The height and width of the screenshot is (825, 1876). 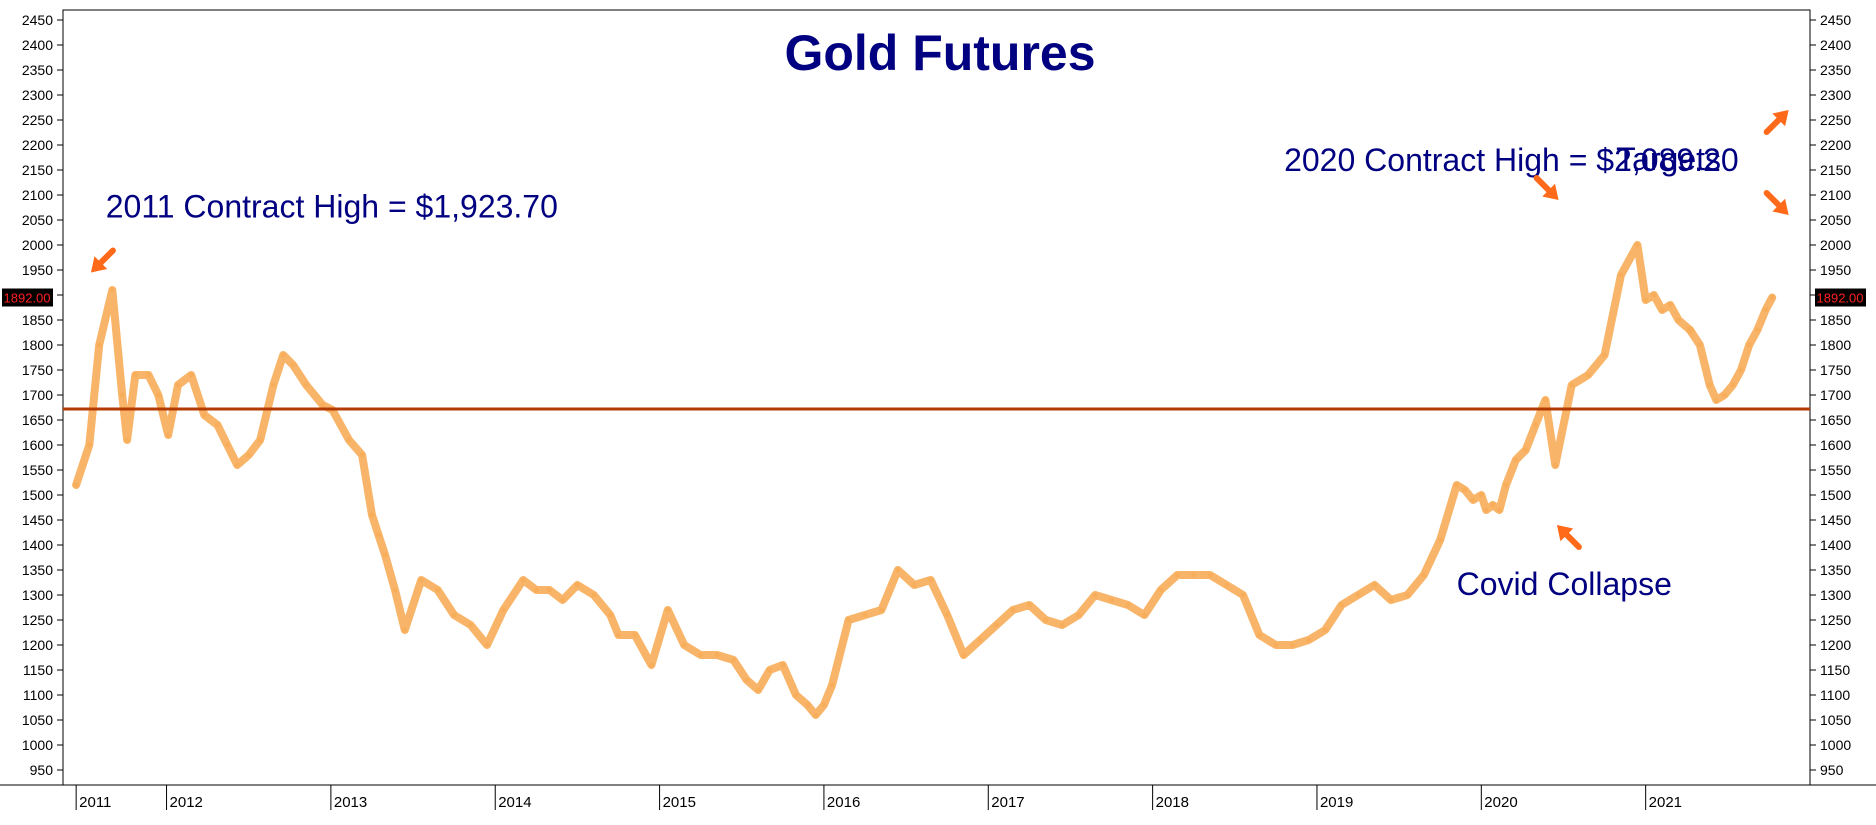 What do you see at coordinates (350, 802) in the screenshot?
I see `x-tick-label: 2013` at bounding box center [350, 802].